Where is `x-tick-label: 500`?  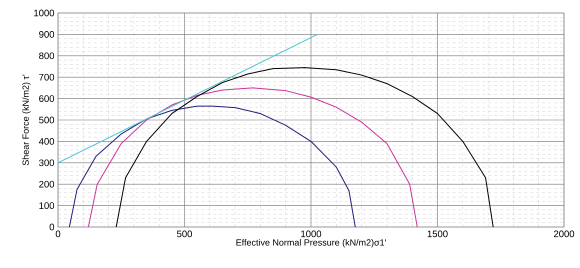 x-tick-label: 500 is located at coordinates (184, 234).